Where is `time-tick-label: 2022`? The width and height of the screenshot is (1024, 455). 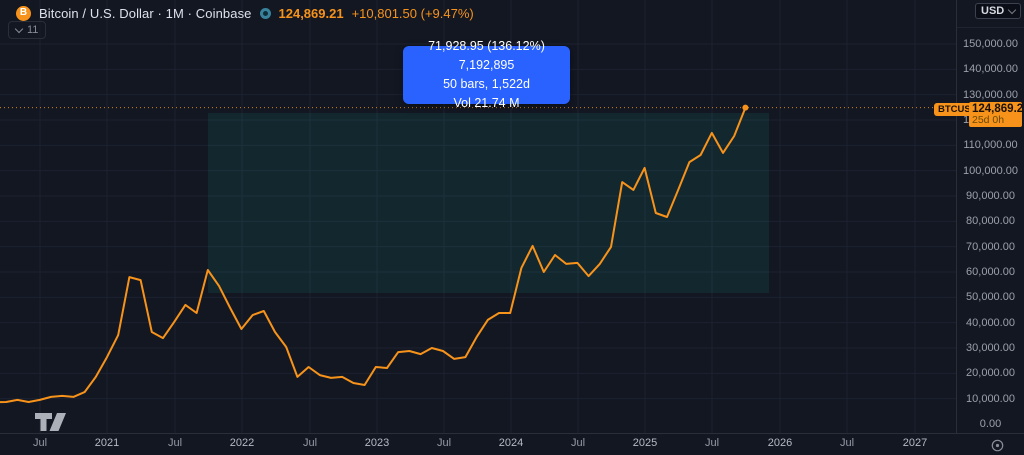 time-tick-label: 2022 is located at coordinates (242, 443).